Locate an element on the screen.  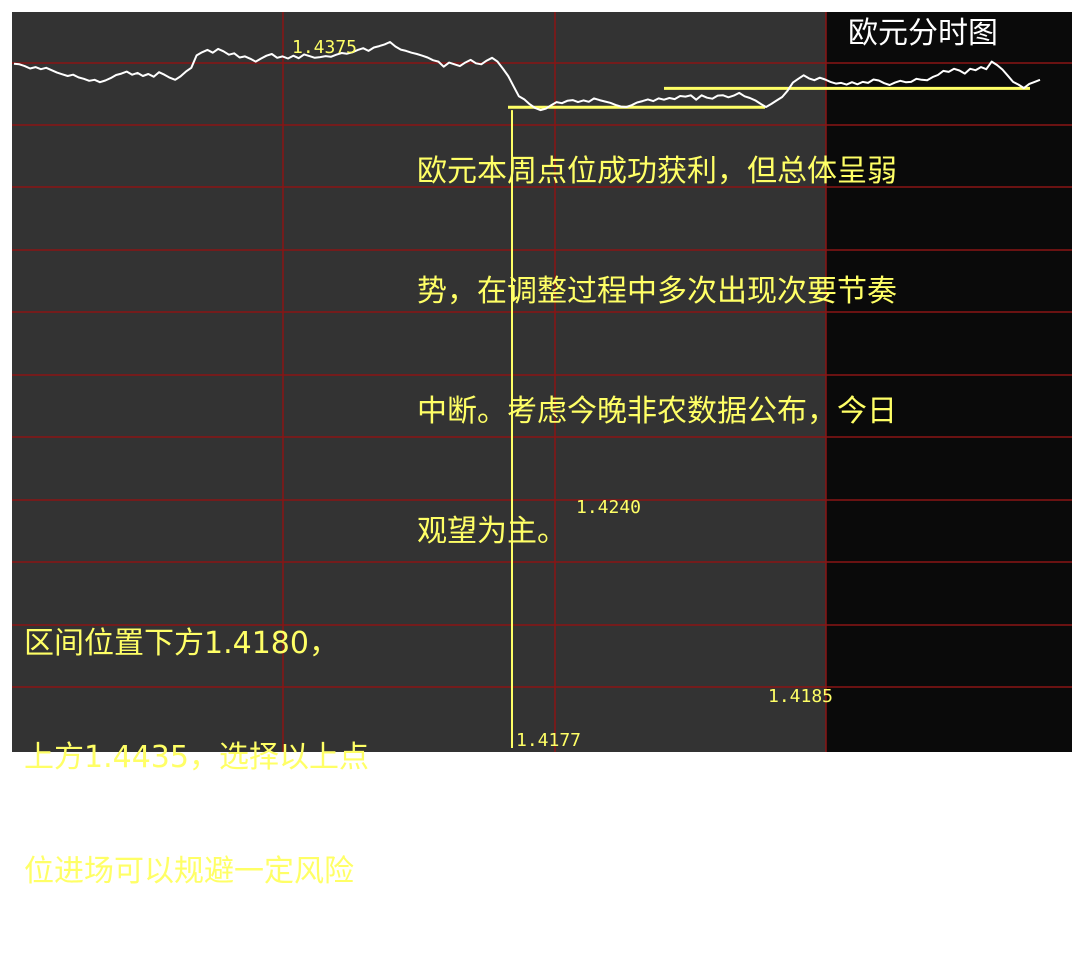
chart-title: 欧元分时图 is located at coordinates (923, 33).